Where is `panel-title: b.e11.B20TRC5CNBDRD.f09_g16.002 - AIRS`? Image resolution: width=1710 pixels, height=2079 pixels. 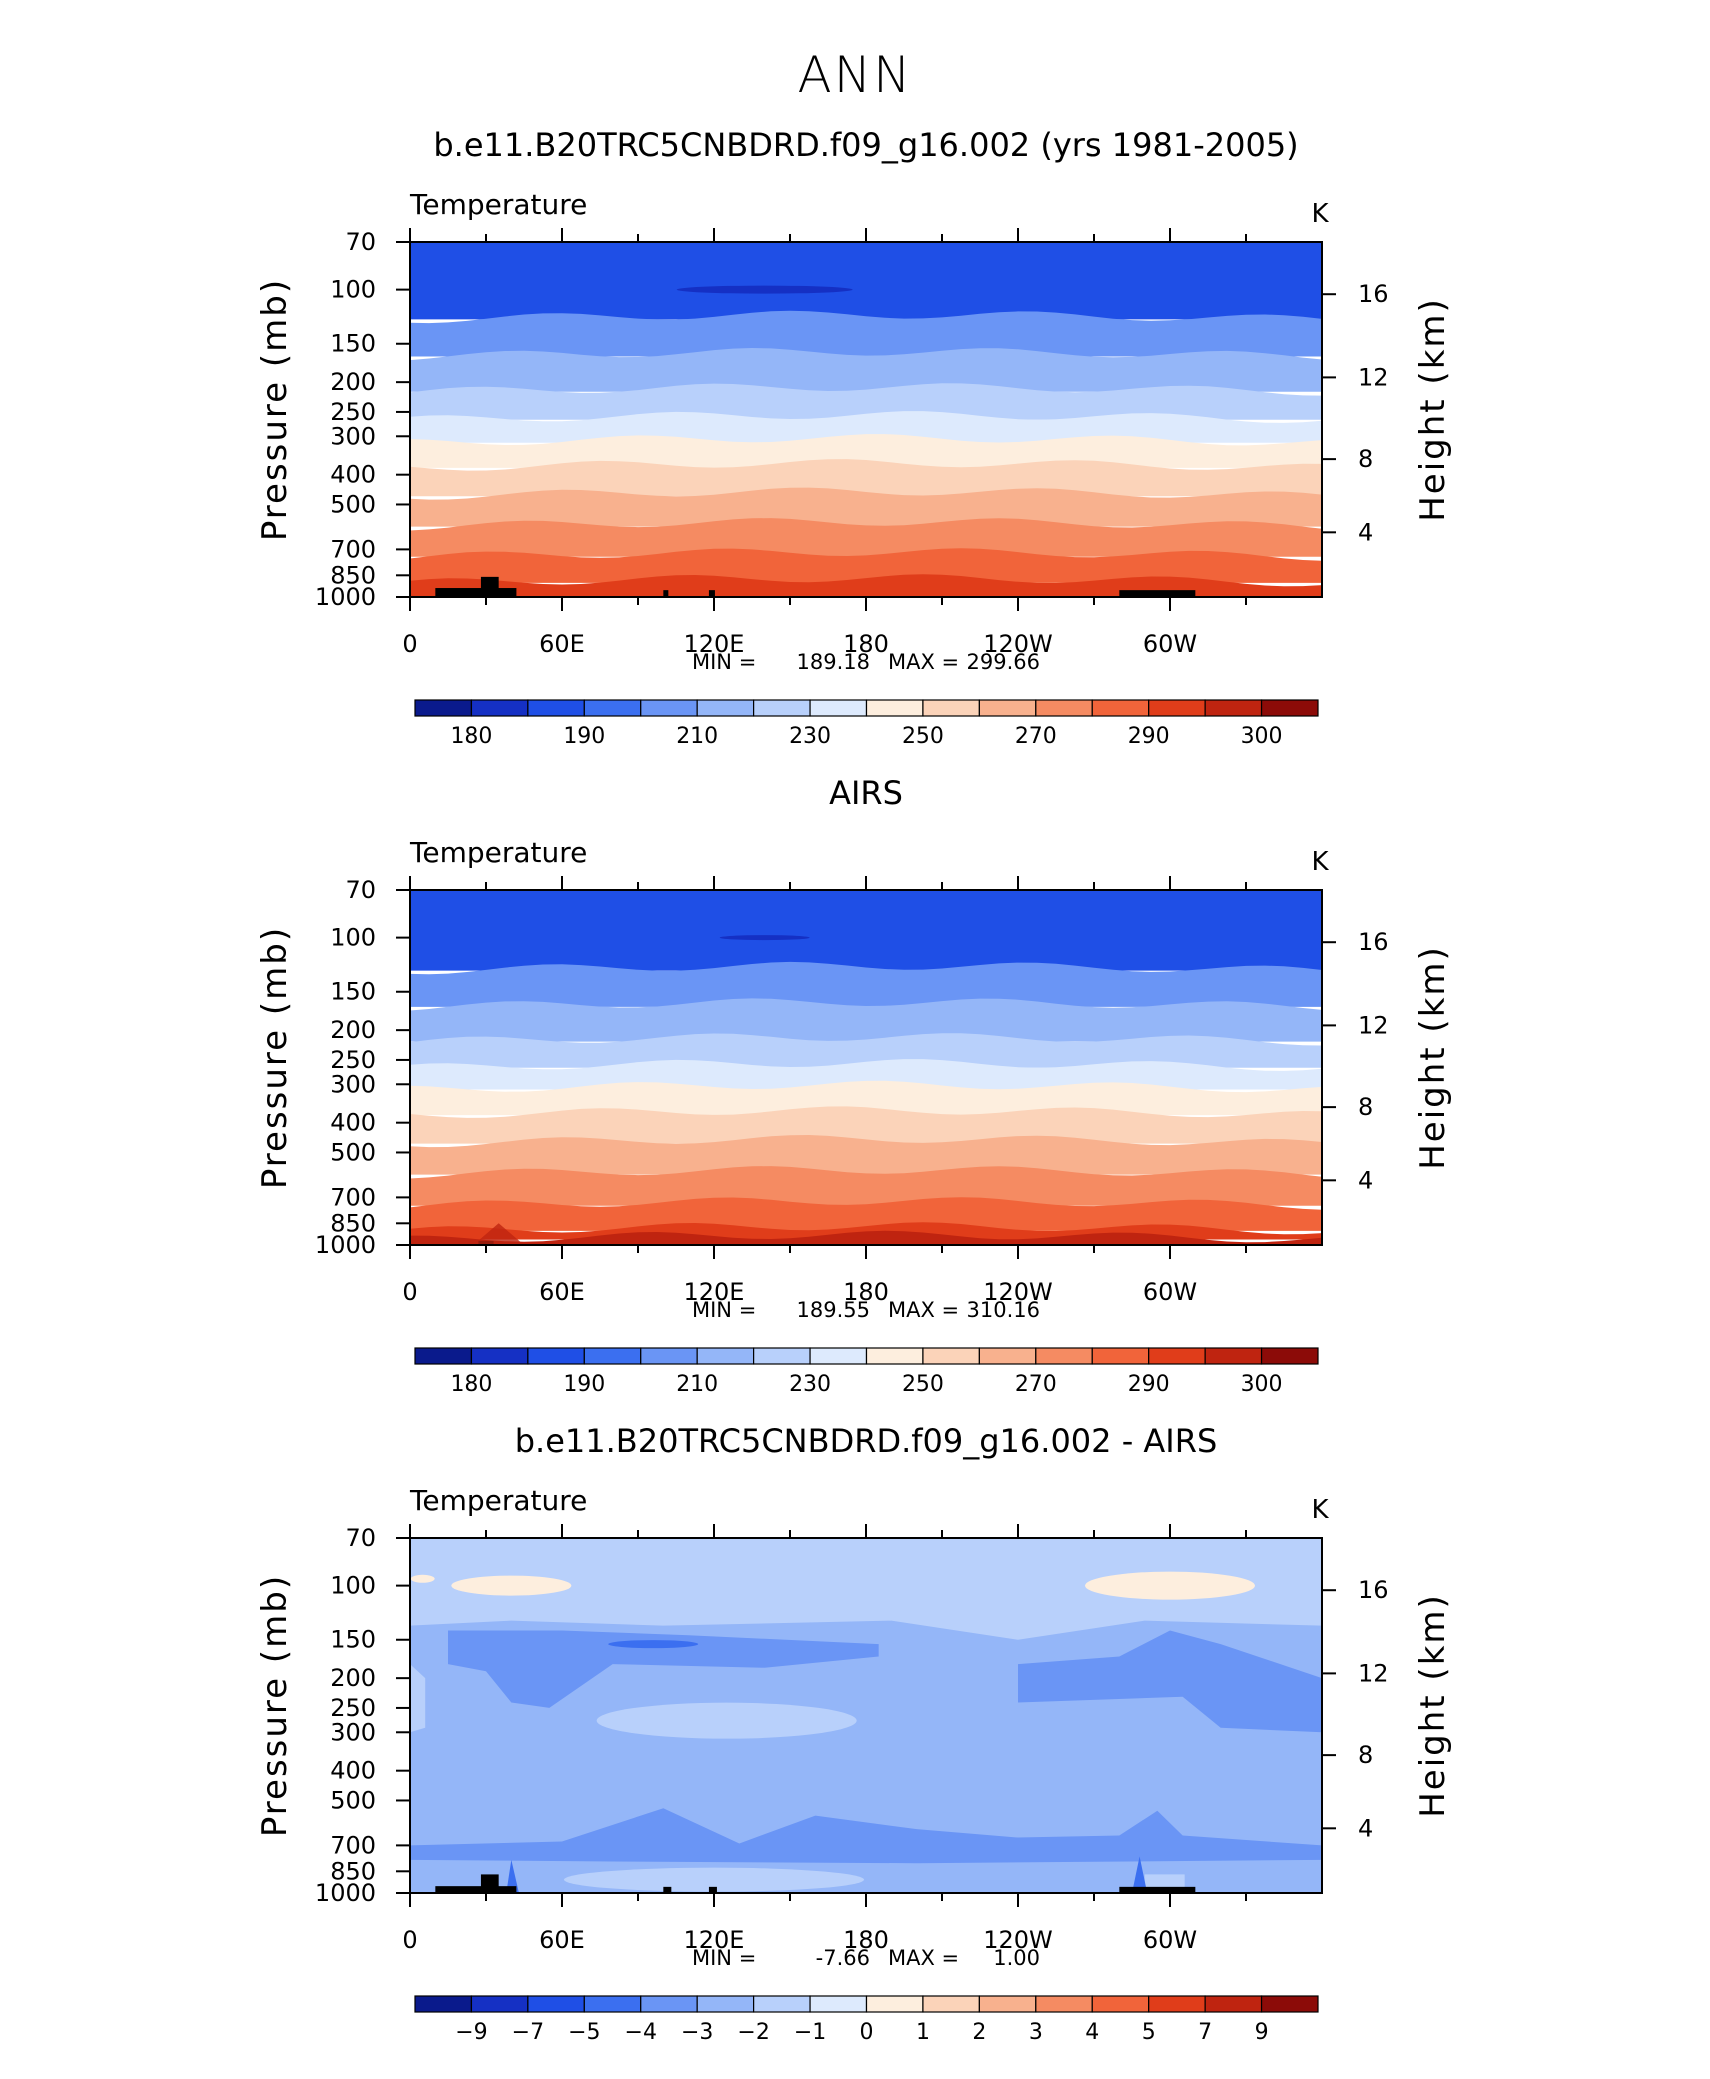
panel-title: b.e11.B20TRC5CNBDRD.f09_g16.002 - AIRS is located at coordinates (866, 1441).